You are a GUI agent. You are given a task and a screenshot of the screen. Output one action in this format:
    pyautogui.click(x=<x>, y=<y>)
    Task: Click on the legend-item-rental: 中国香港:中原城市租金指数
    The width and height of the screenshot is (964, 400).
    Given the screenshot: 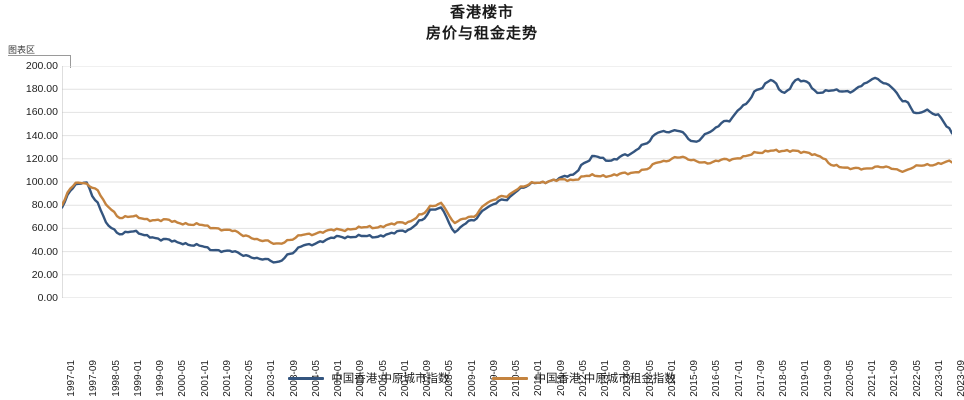 What is the action you would take?
    pyautogui.click(x=583, y=378)
    